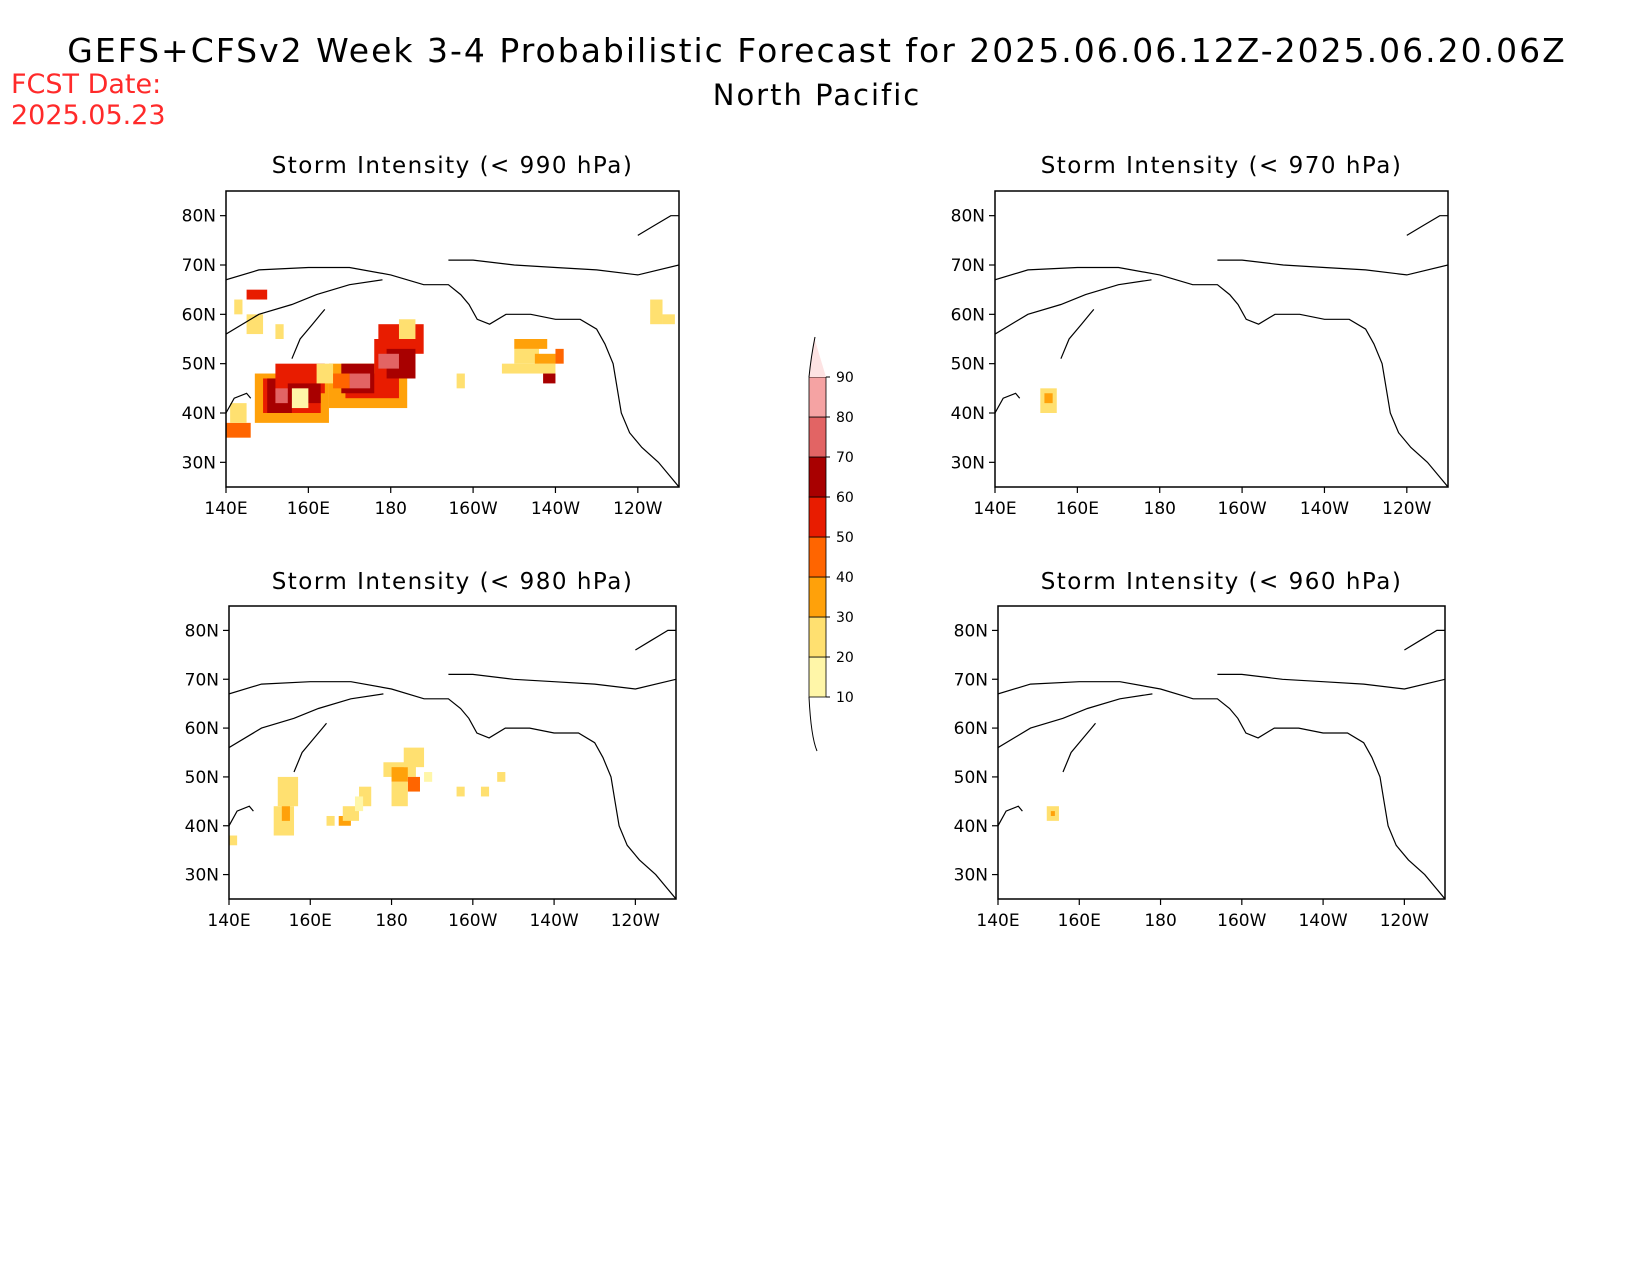 Image resolution: width=1650 pixels, height=1275 pixels. What do you see at coordinates (845, 418) in the screenshot?
I see `legend-label: 80` at bounding box center [845, 418].